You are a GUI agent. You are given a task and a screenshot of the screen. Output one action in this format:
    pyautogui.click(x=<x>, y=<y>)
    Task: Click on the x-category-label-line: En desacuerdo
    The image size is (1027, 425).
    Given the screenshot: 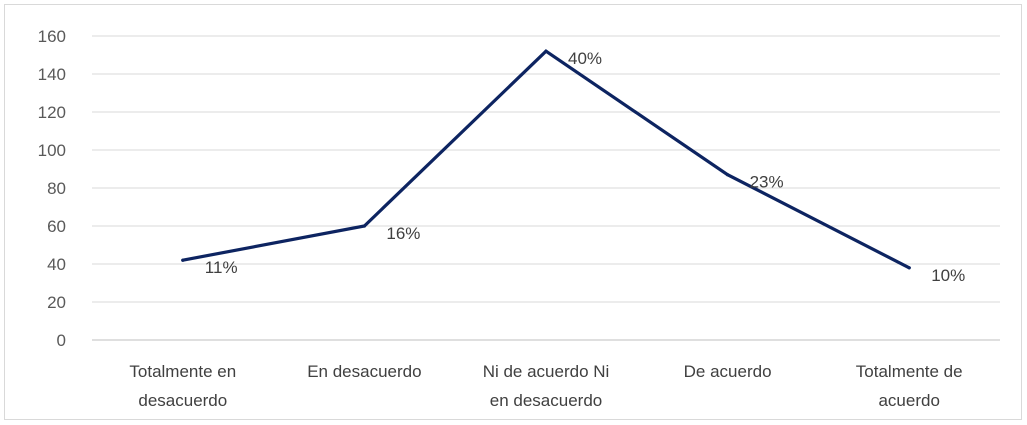 What is the action you would take?
    pyautogui.click(x=364, y=371)
    